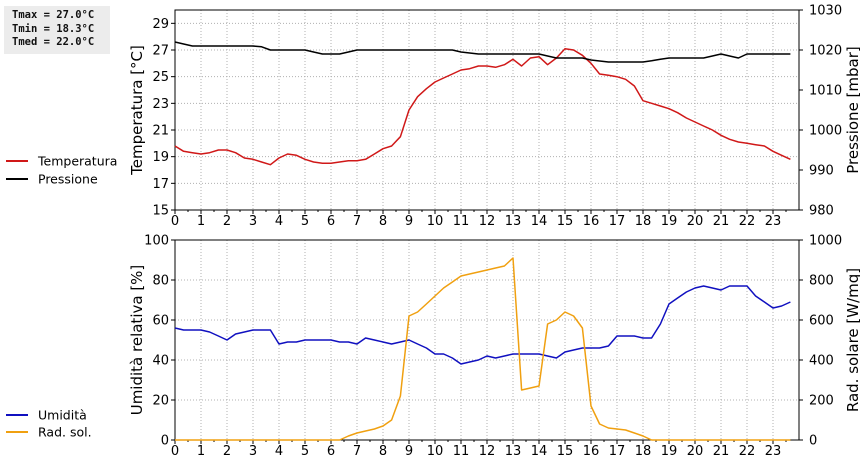  What do you see at coordinates (160, 281) in the screenshot?
I see `y-tick-label: 80` at bounding box center [160, 281].